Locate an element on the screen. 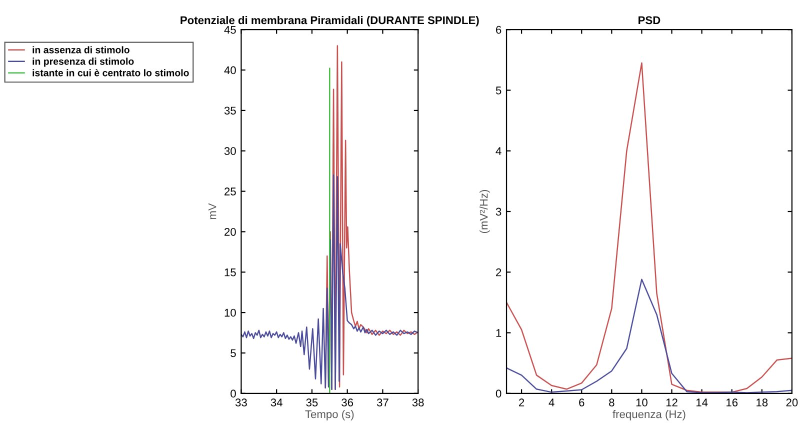 Image resolution: width=804 pixels, height=423 pixels. chart-title: PSD is located at coordinates (649, 20).